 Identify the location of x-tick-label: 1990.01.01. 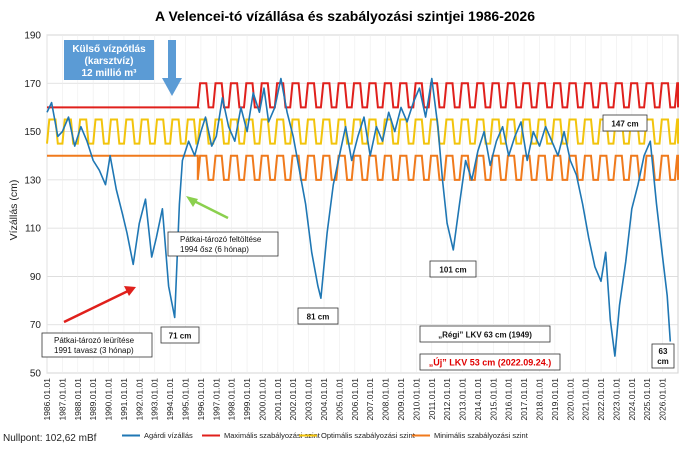
(109, 399).